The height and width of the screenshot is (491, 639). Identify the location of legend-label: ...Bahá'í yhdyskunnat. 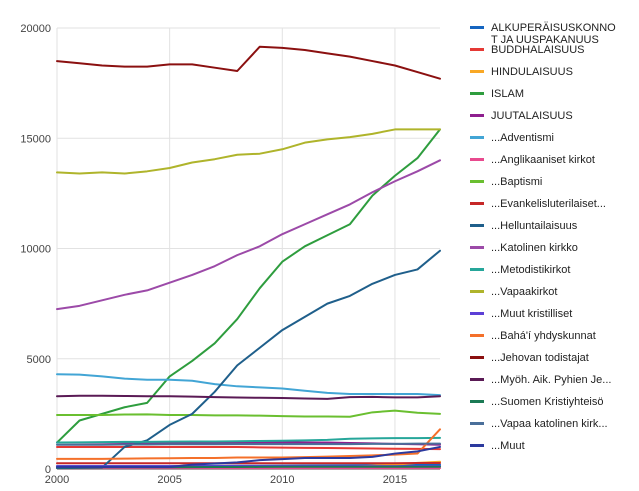
(543, 336).